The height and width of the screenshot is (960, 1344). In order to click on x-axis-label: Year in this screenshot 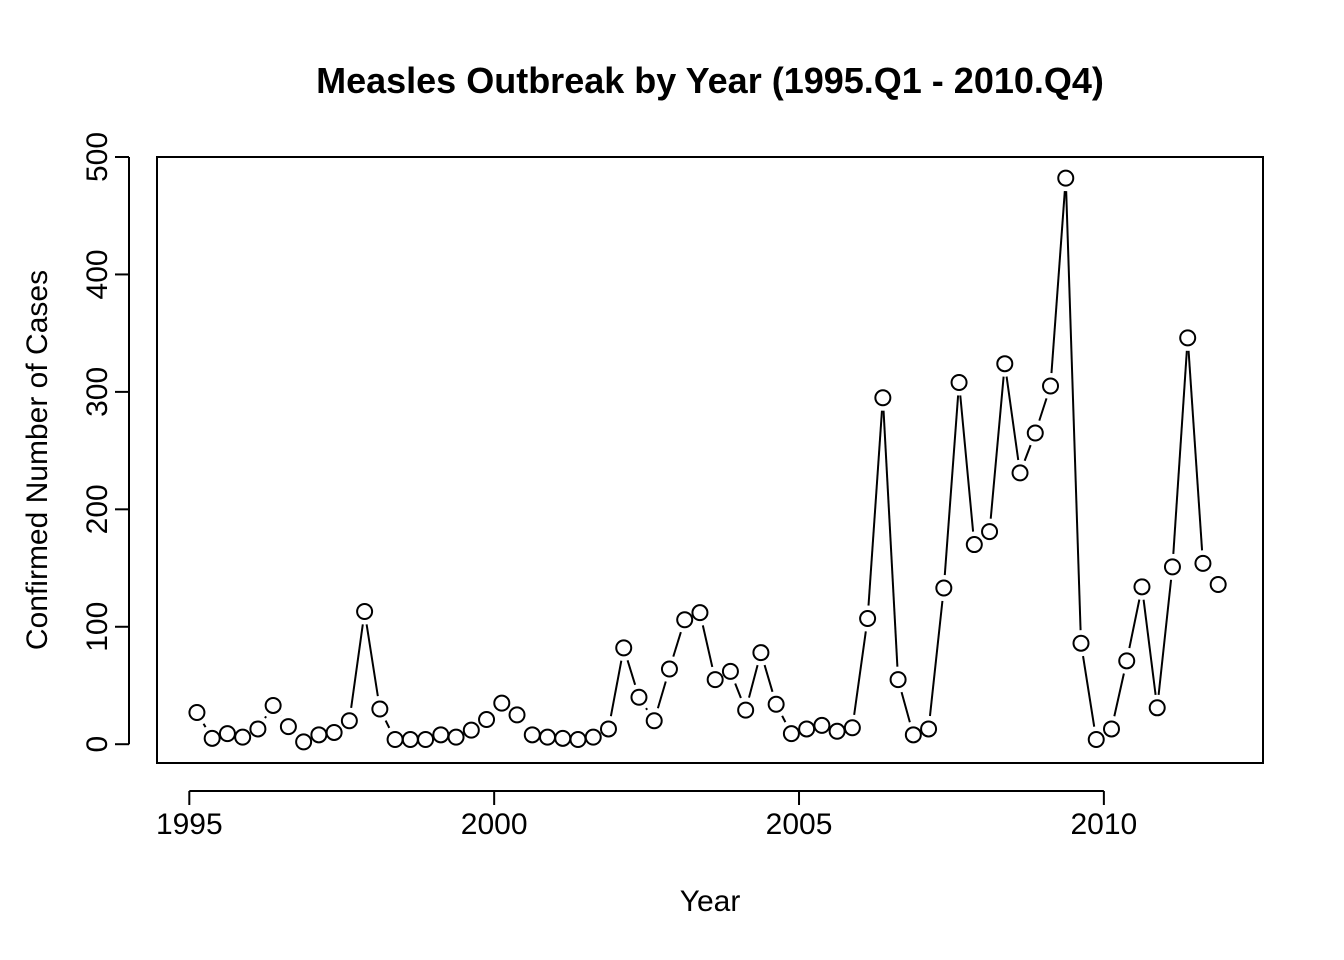, I will do `click(710, 901)`.